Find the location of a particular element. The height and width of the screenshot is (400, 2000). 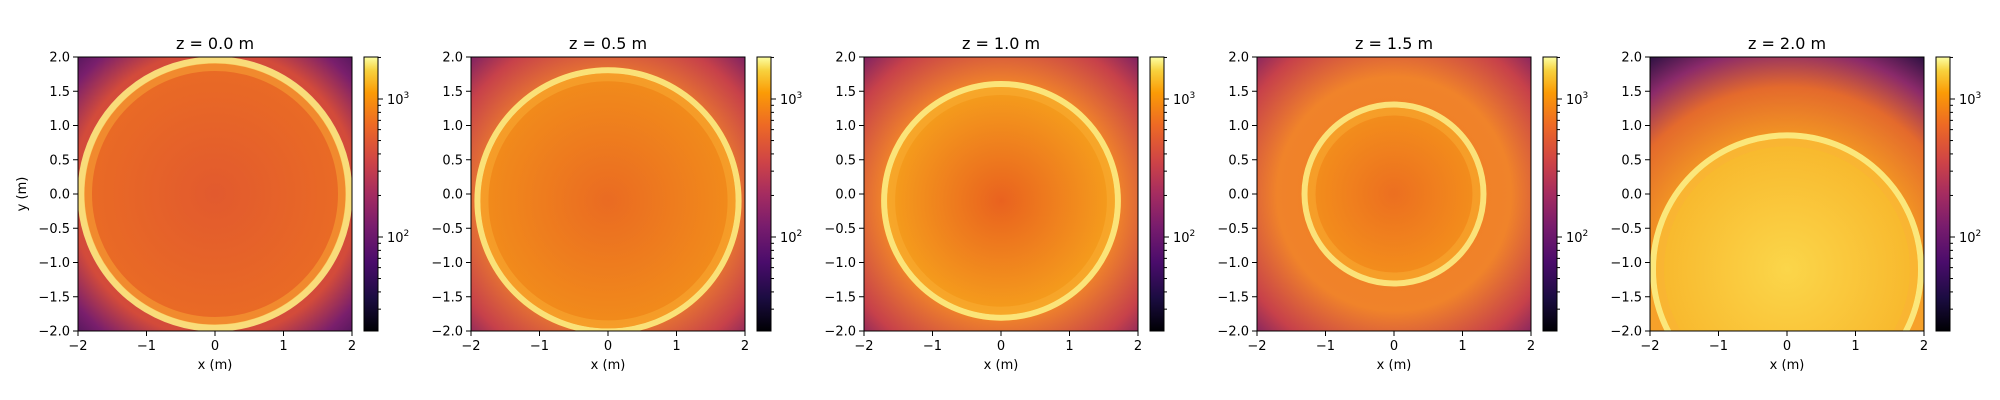

y-axis-label: y (m) is located at coordinates (22, 194).